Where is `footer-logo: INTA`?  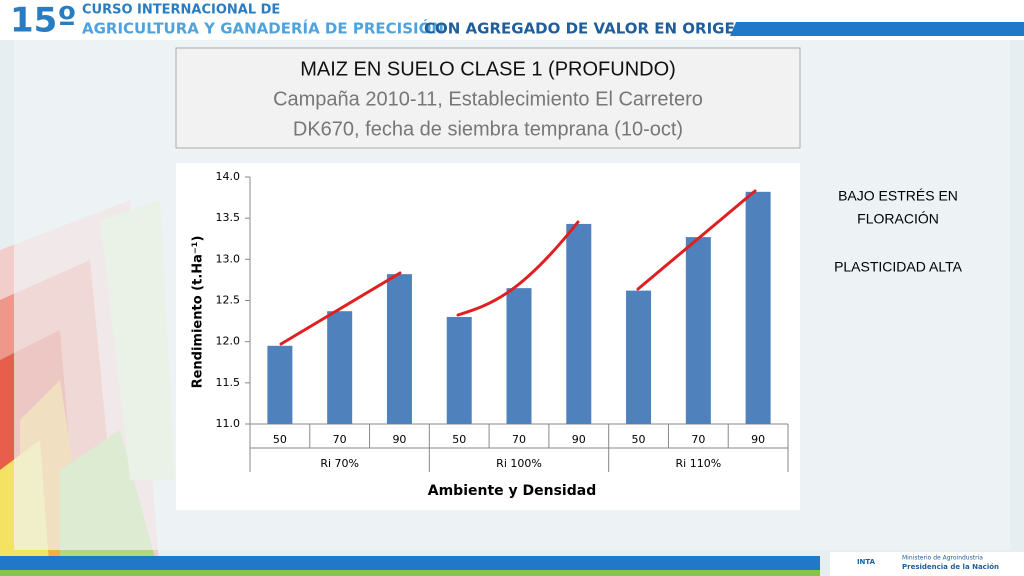
footer-logo: INTA is located at coordinates (866, 562).